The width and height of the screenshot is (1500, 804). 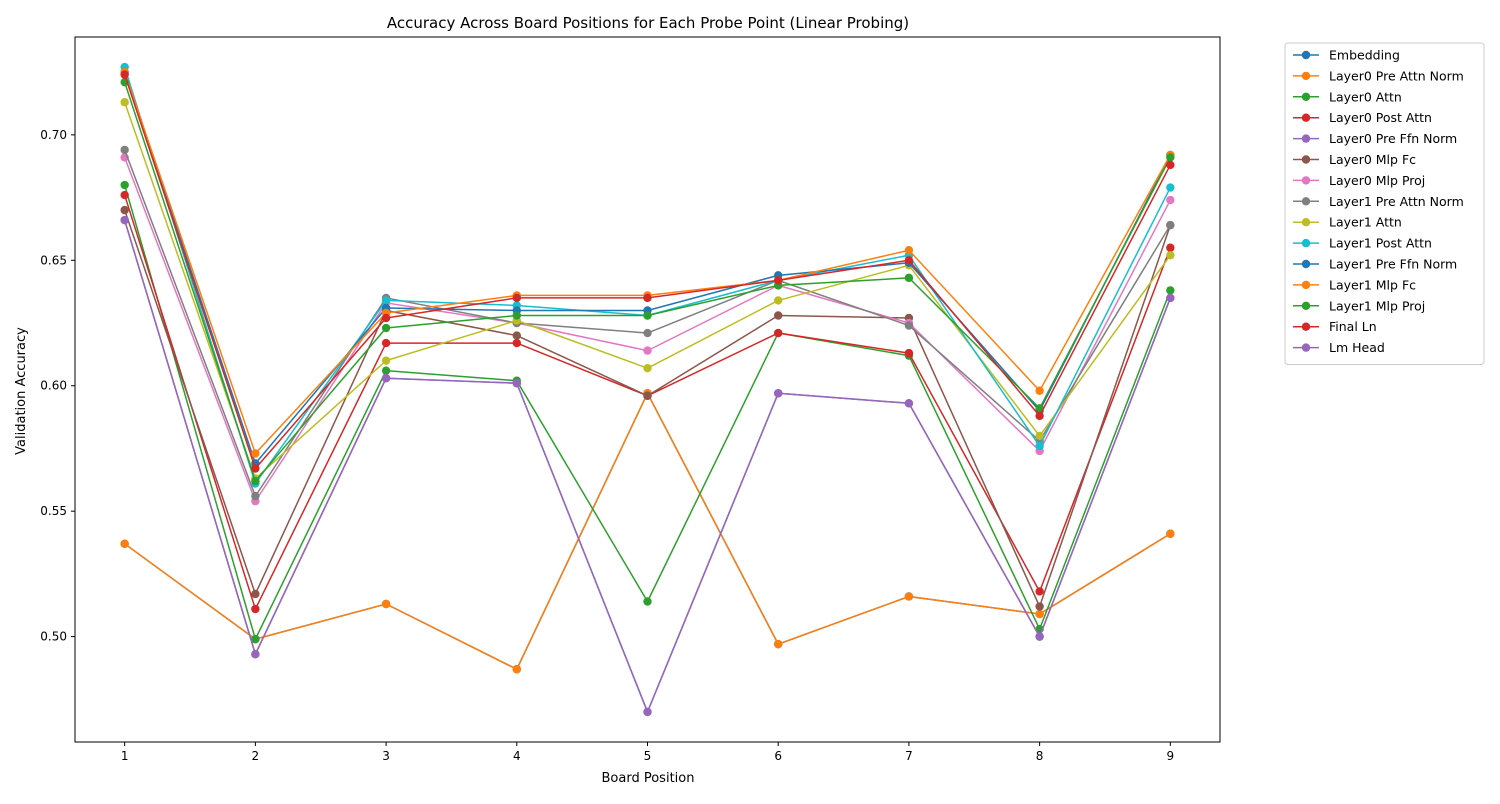 What do you see at coordinates (1359, 305) in the screenshot?
I see `legend-item: Layer1 Mlp Proj` at bounding box center [1359, 305].